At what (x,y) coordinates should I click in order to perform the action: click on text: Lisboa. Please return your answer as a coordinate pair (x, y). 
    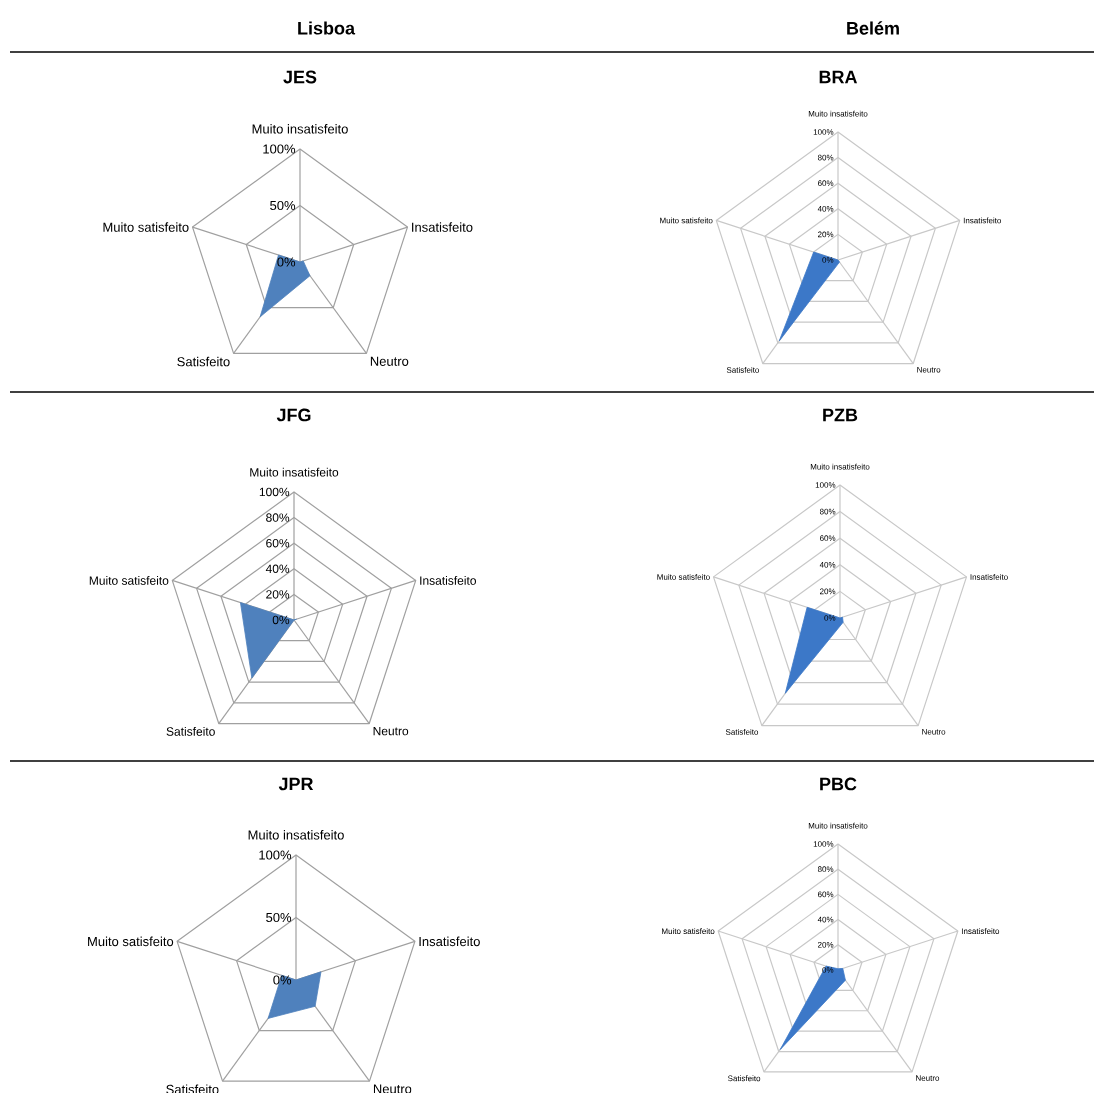
    Looking at the image, I should click on (327, 28).